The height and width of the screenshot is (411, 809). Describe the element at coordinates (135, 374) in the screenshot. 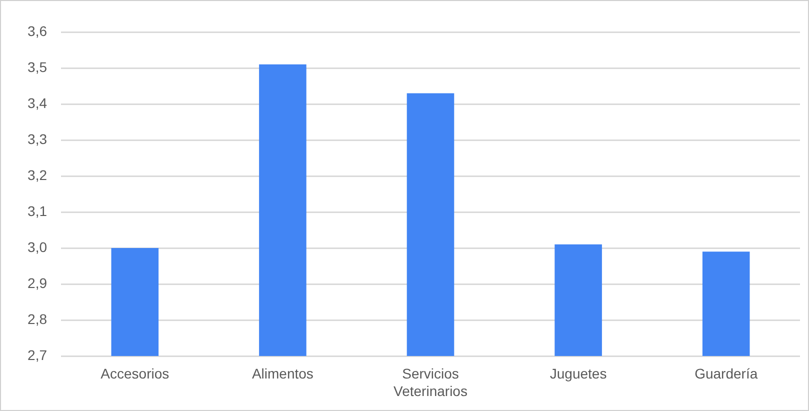

I see `x-tick-label: Accesorios` at that location.